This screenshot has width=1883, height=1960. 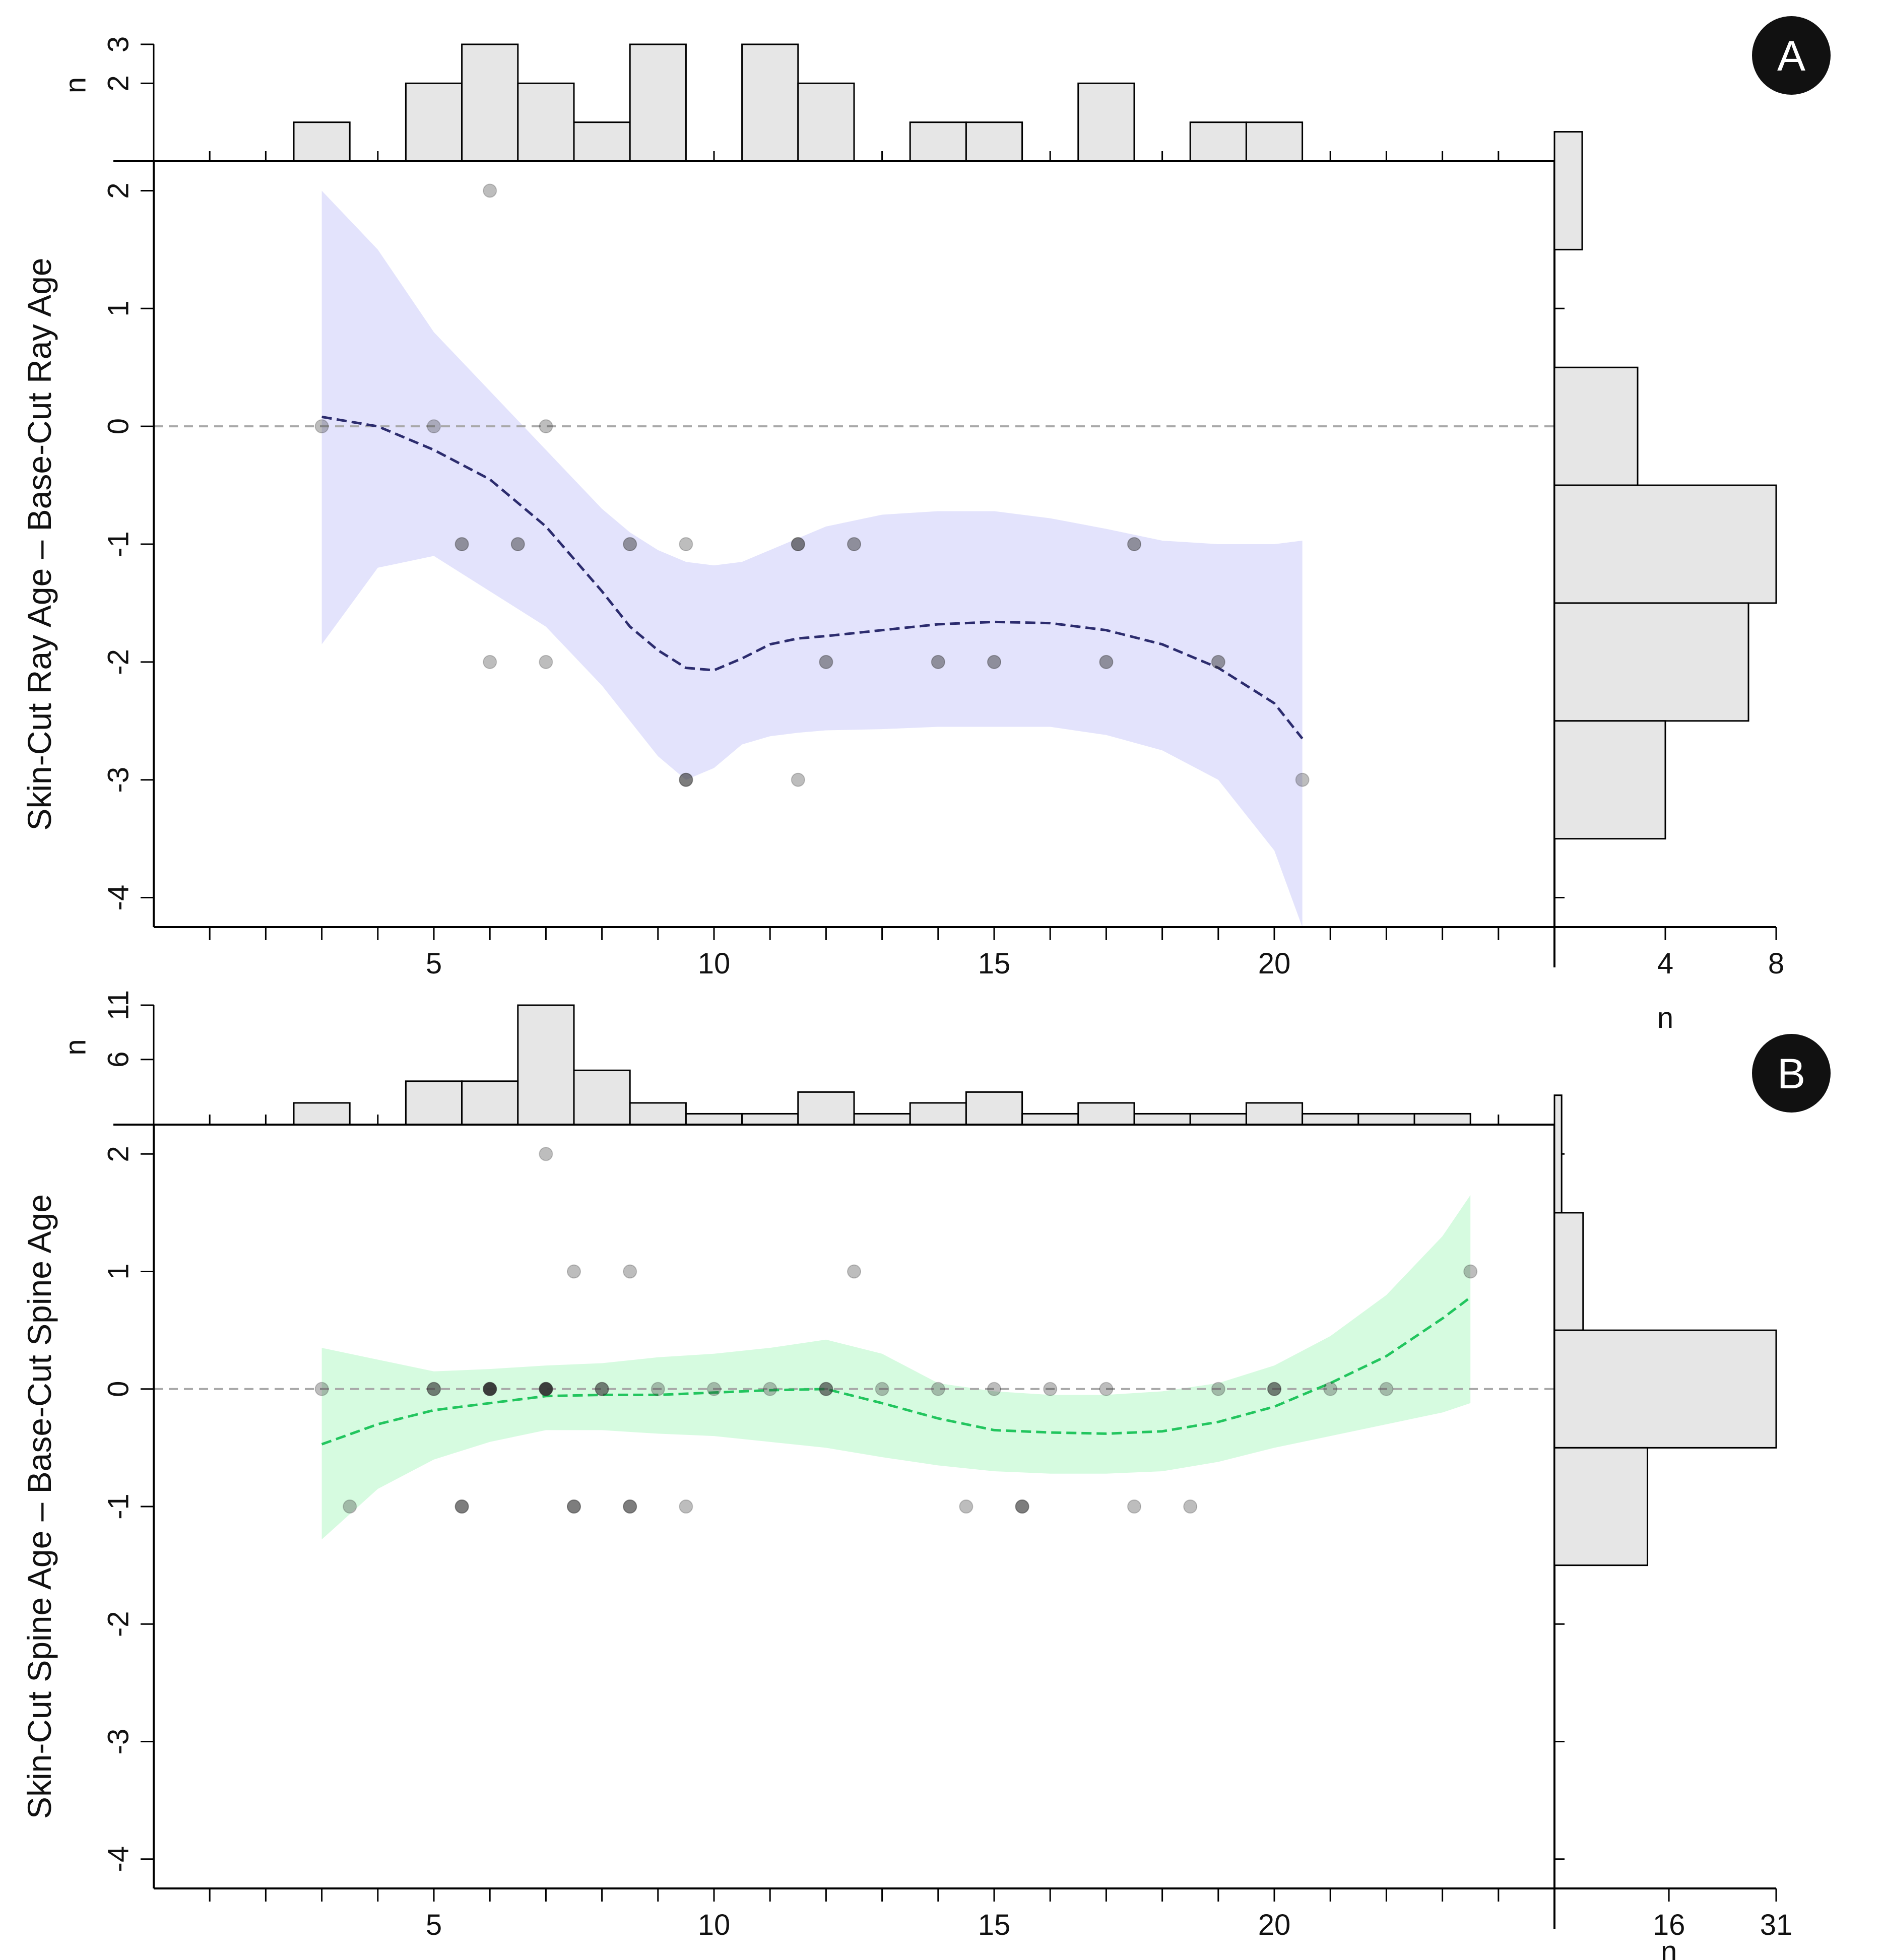 I want to click on side-hist-tick-label: 31, so click(x=1776, y=1925).